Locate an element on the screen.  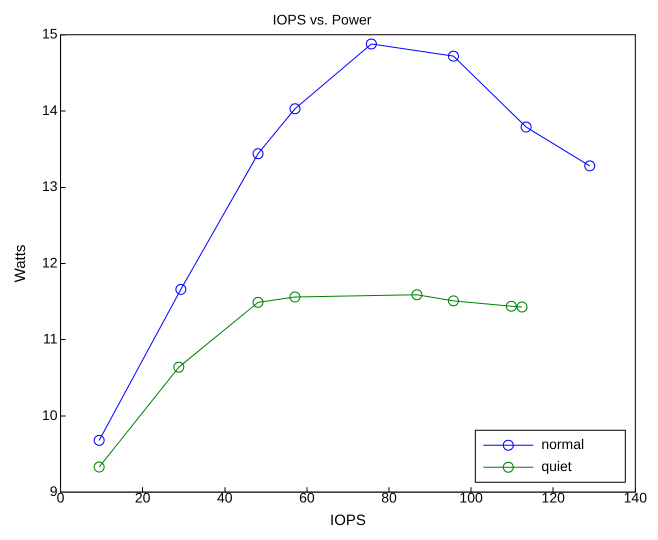
y-axis-title: Watts is located at coordinates (21, 263).